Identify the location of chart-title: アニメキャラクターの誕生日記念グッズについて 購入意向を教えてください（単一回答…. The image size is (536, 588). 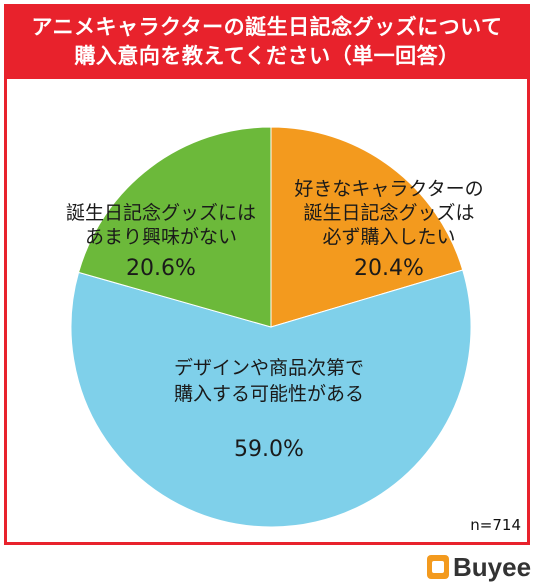
(267, 43).